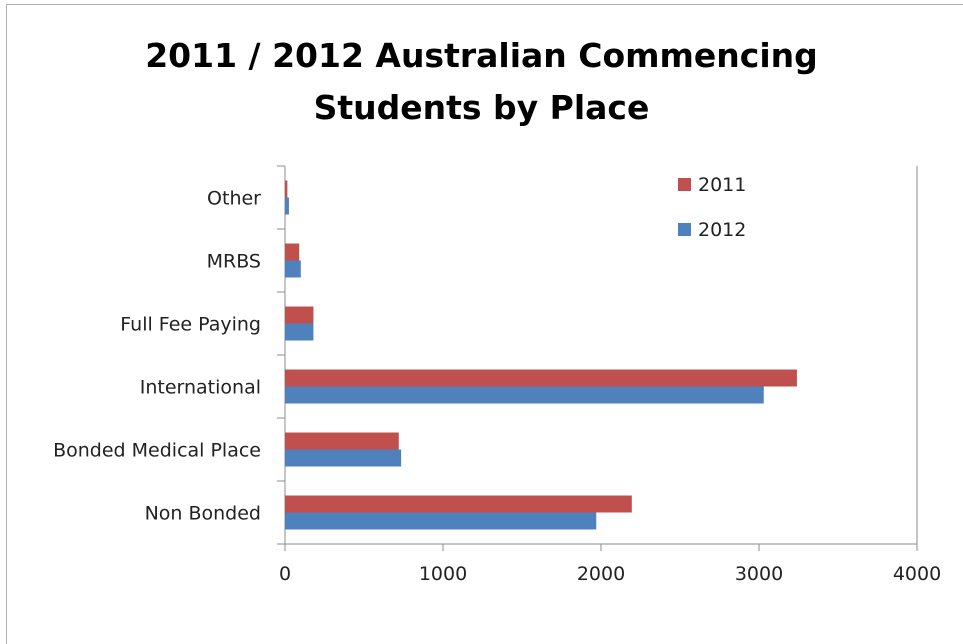 The width and height of the screenshot is (963, 644). I want to click on y-tick-label: Bonded Medical Place, so click(157, 451).